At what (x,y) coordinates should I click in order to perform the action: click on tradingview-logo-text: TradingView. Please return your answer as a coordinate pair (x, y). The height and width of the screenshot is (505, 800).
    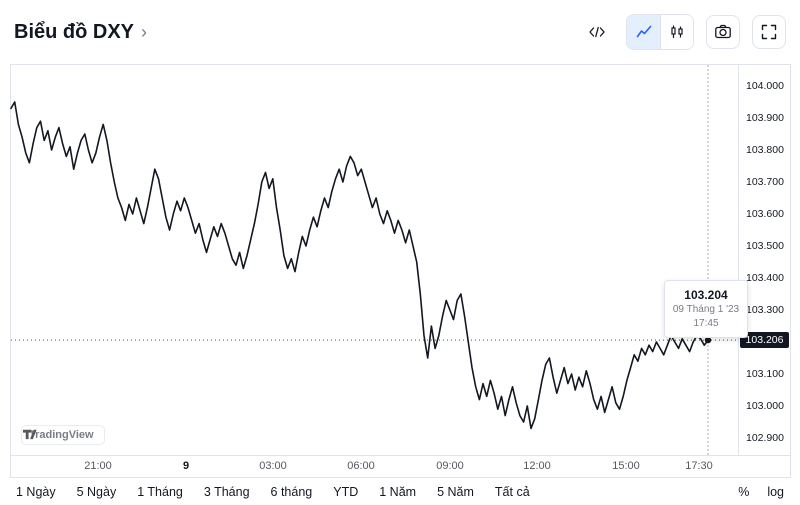
    Looking at the image, I should click on (61, 435).